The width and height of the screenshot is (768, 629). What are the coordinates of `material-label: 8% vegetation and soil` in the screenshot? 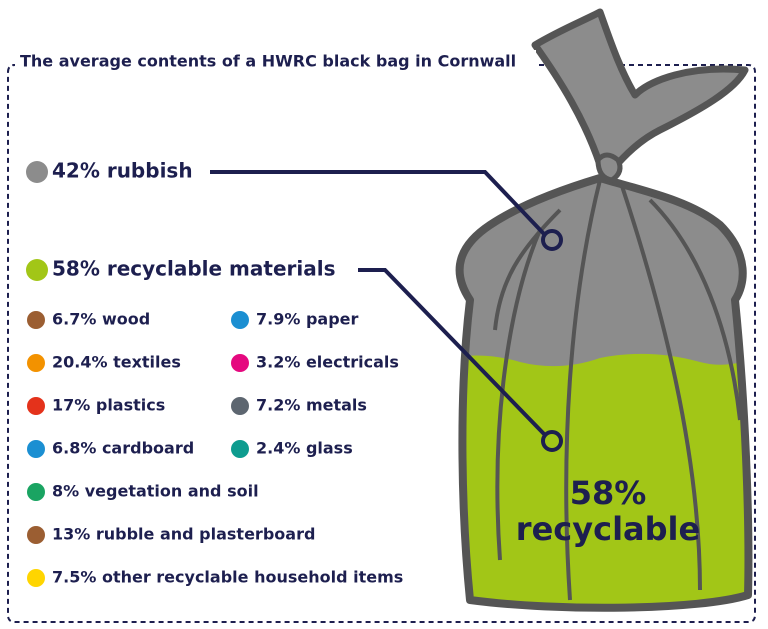 It's located at (155, 491).